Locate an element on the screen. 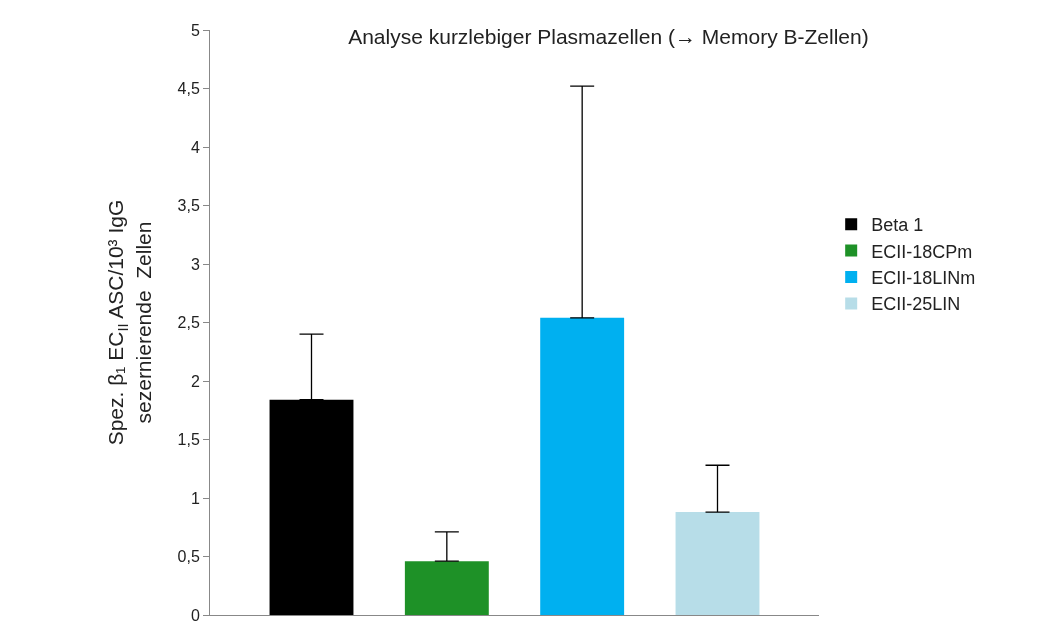  y-tick-label: 4 is located at coordinates (195, 147).